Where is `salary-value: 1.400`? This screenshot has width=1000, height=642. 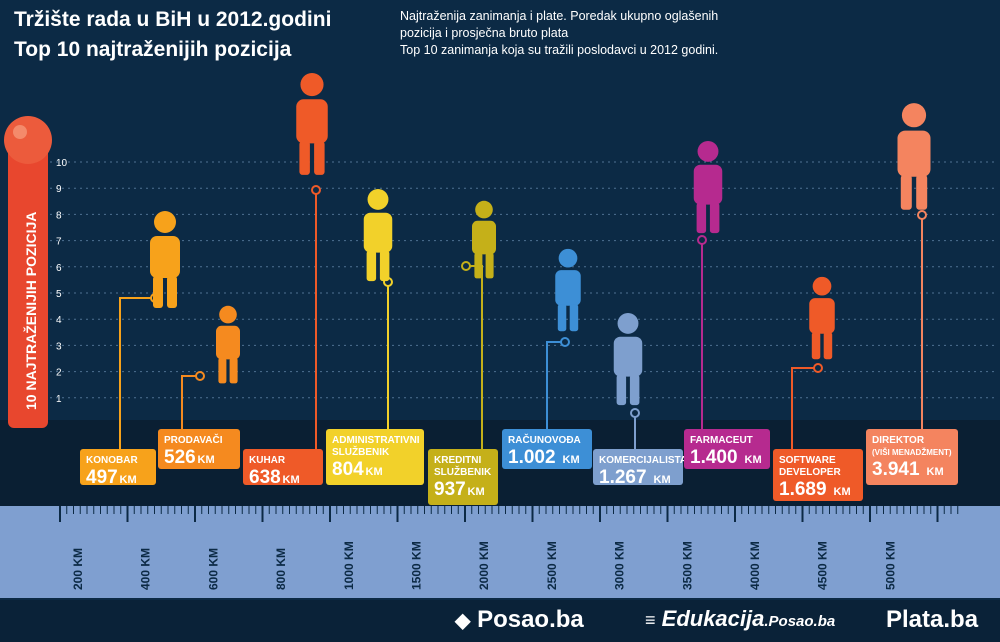 salary-value: 1.400 is located at coordinates (714, 457).